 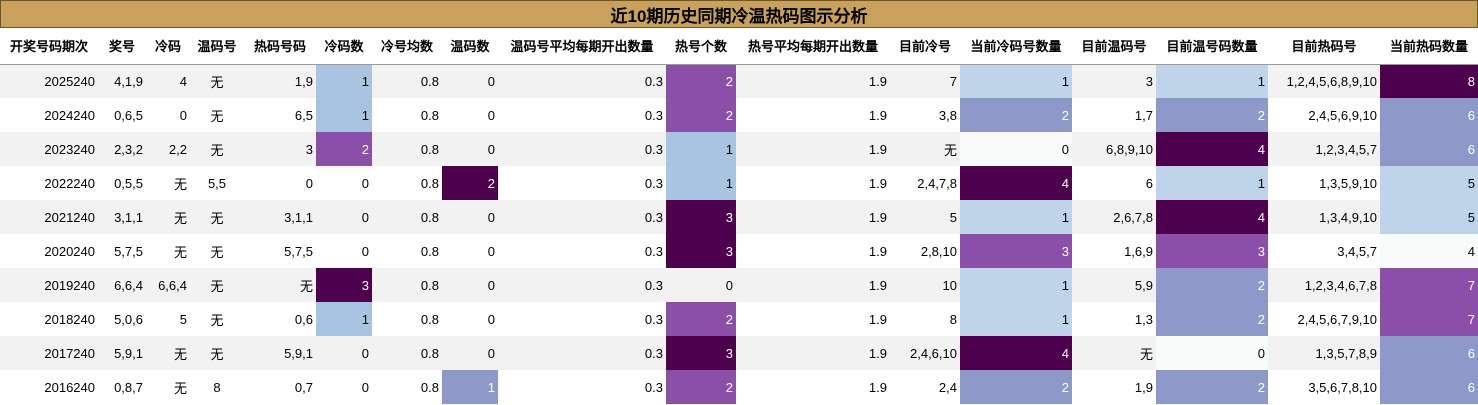 I want to click on column-header: 目前热码号, so click(x=1324, y=46).